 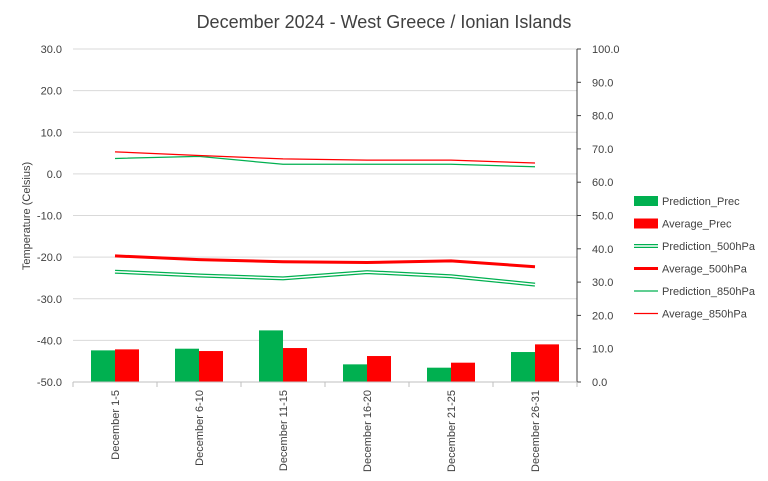 What do you see at coordinates (452, 431) in the screenshot?
I see `x-axis-tick-label: December 21-25` at bounding box center [452, 431].